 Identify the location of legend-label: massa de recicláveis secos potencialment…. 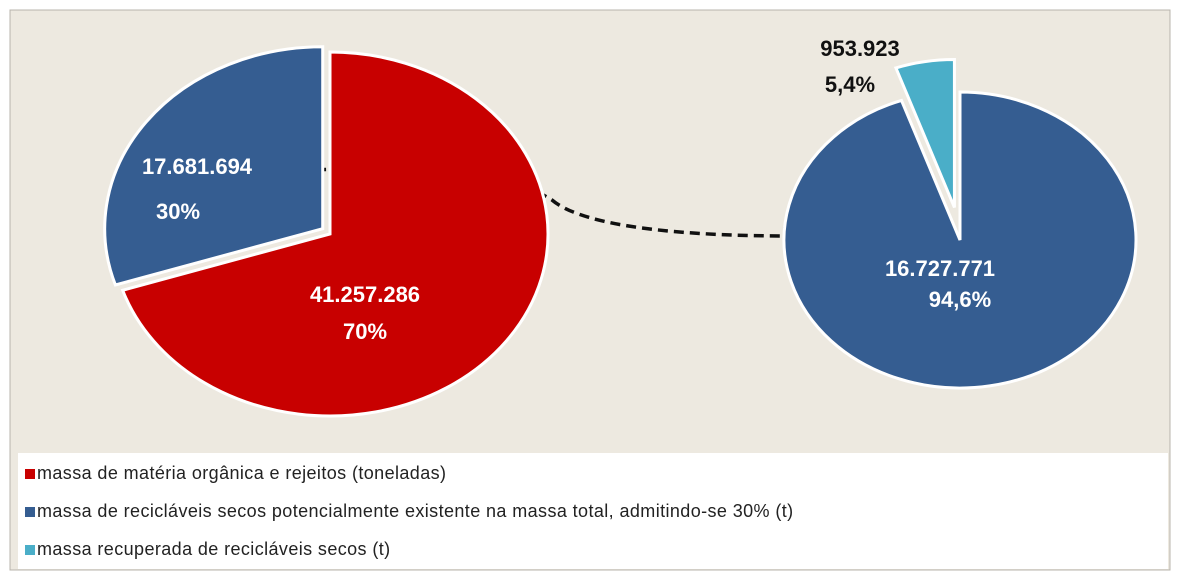
(415, 511).